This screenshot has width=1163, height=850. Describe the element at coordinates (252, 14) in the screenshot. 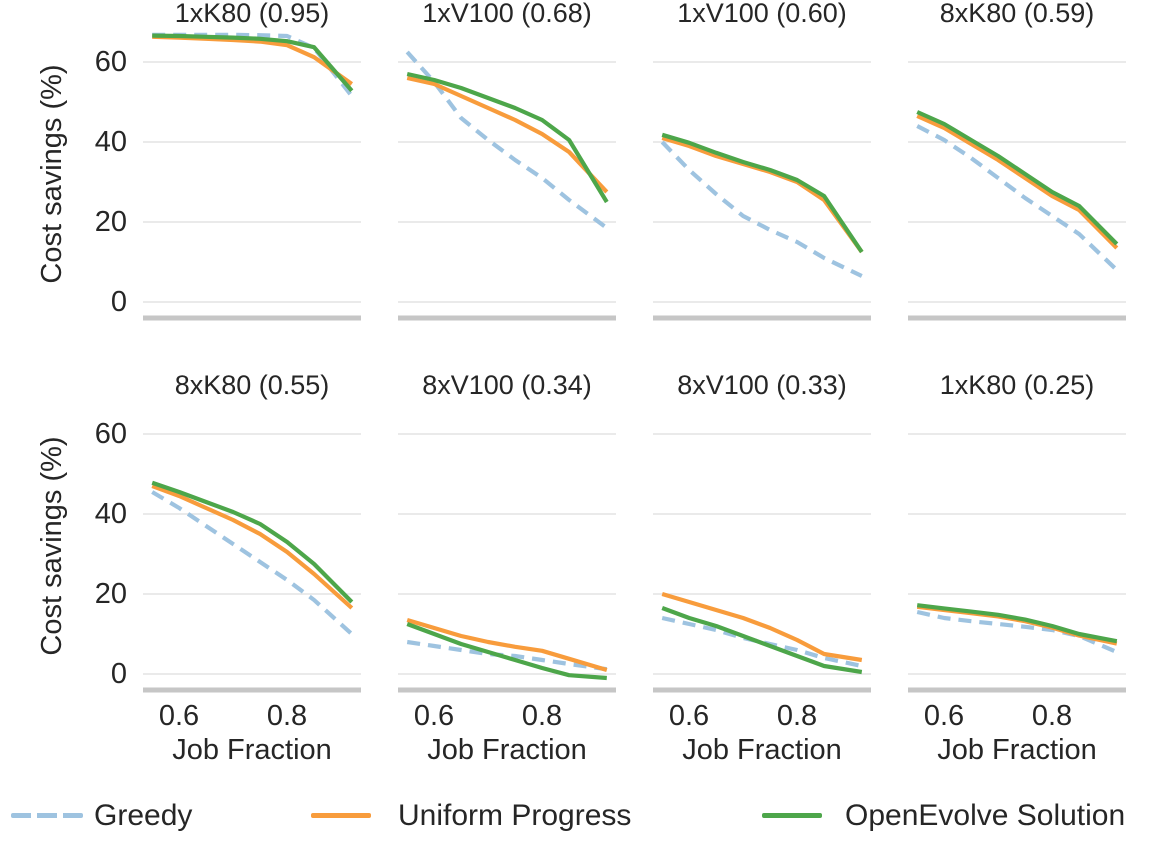

I see `subplot-title-1xk80-0-95: 1xK80 (0.95)` at that location.